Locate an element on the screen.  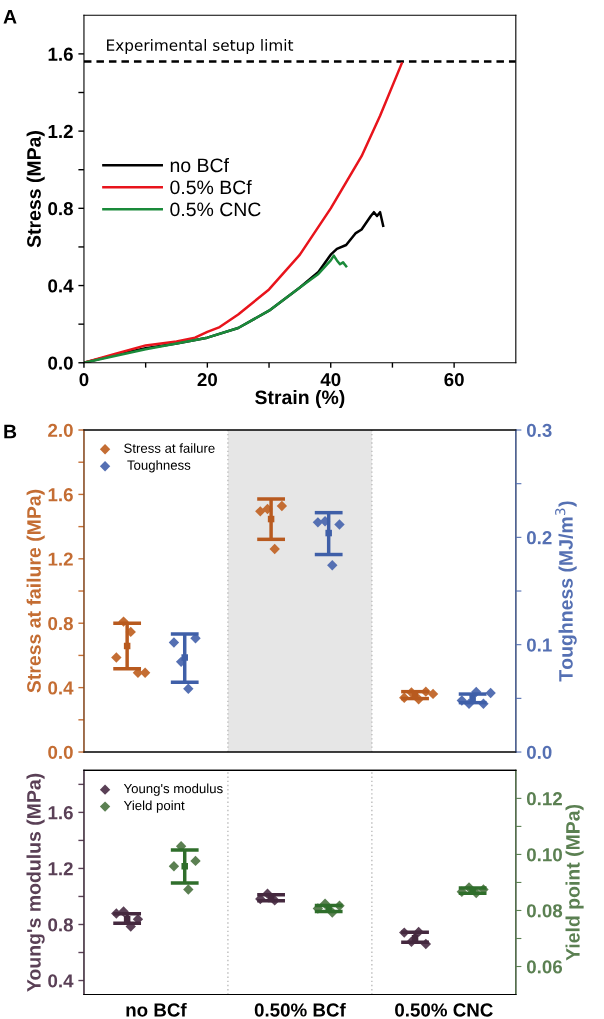
legend-label: Yield point is located at coordinates (154, 806).